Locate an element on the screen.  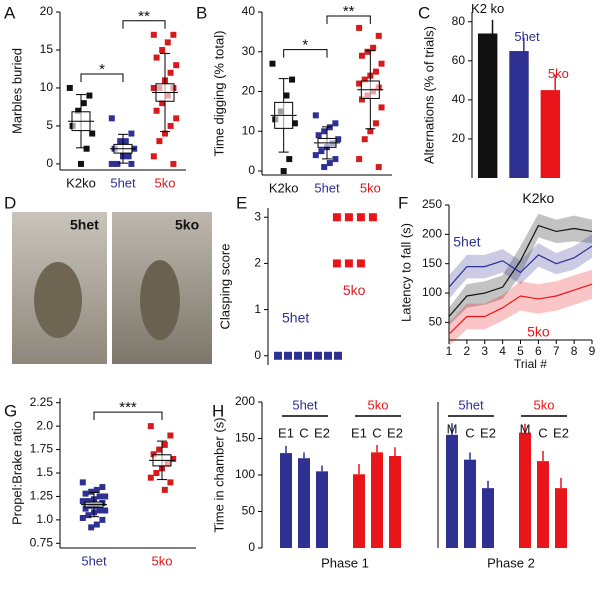
photo-caption: 5het is located at coordinates (84, 225).